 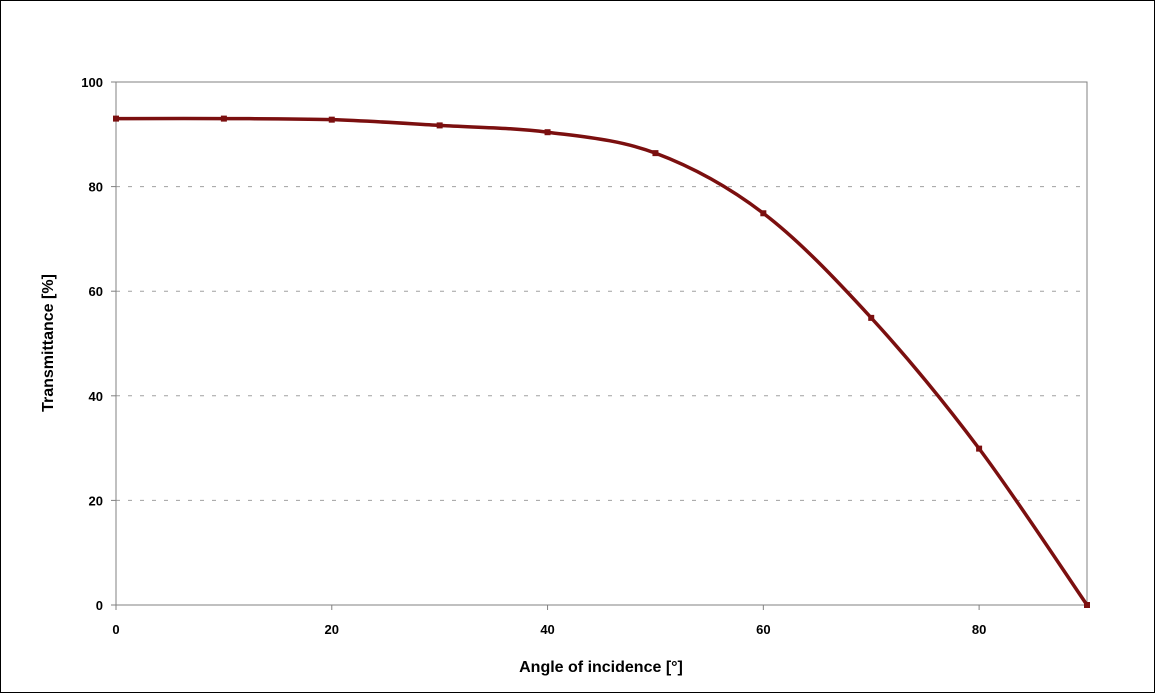 I want to click on y-tick-label: 20, so click(x=96, y=500).